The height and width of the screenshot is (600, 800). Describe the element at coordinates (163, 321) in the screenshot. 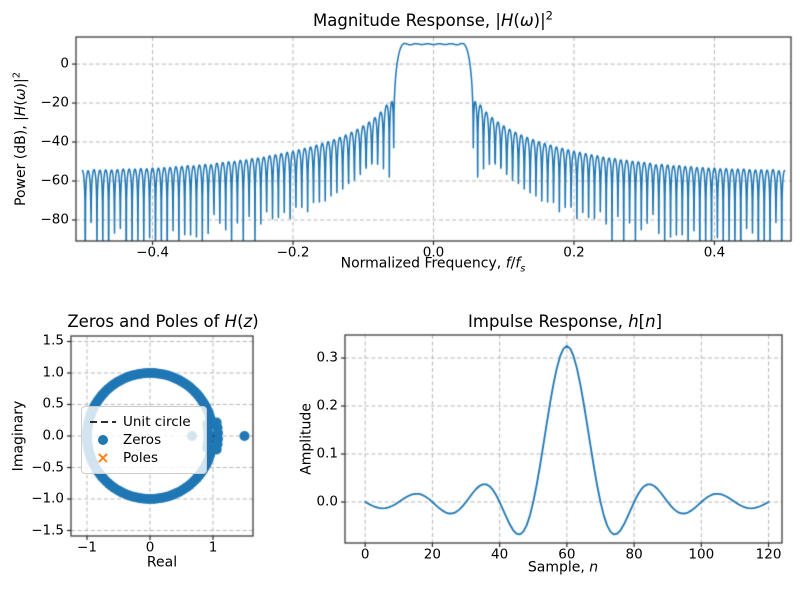

I see `pole-zero-title: Zeros and Poles of H(z)` at that location.